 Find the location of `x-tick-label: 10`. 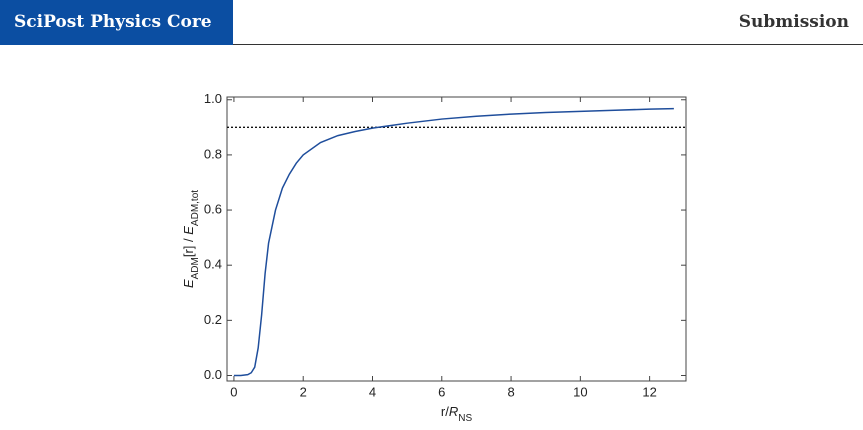

x-tick-label: 10 is located at coordinates (580, 391).